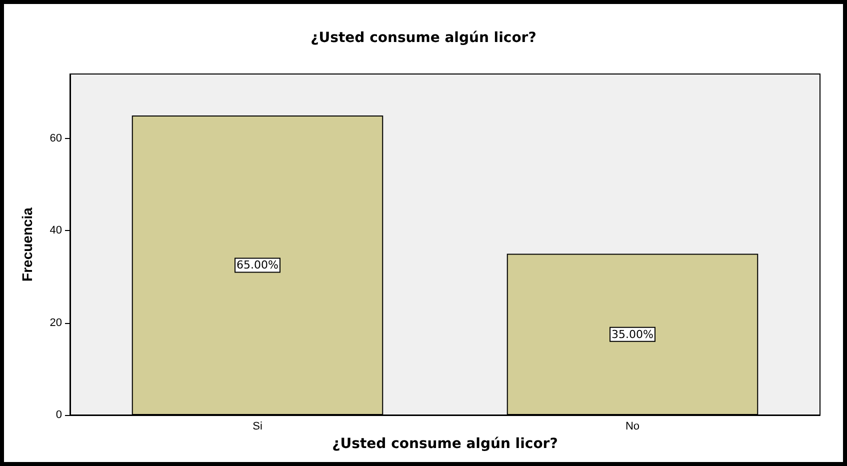  Describe the element at coordinates (59, 415) in the screenshot. I see `y-tick-label: 0` at that location.